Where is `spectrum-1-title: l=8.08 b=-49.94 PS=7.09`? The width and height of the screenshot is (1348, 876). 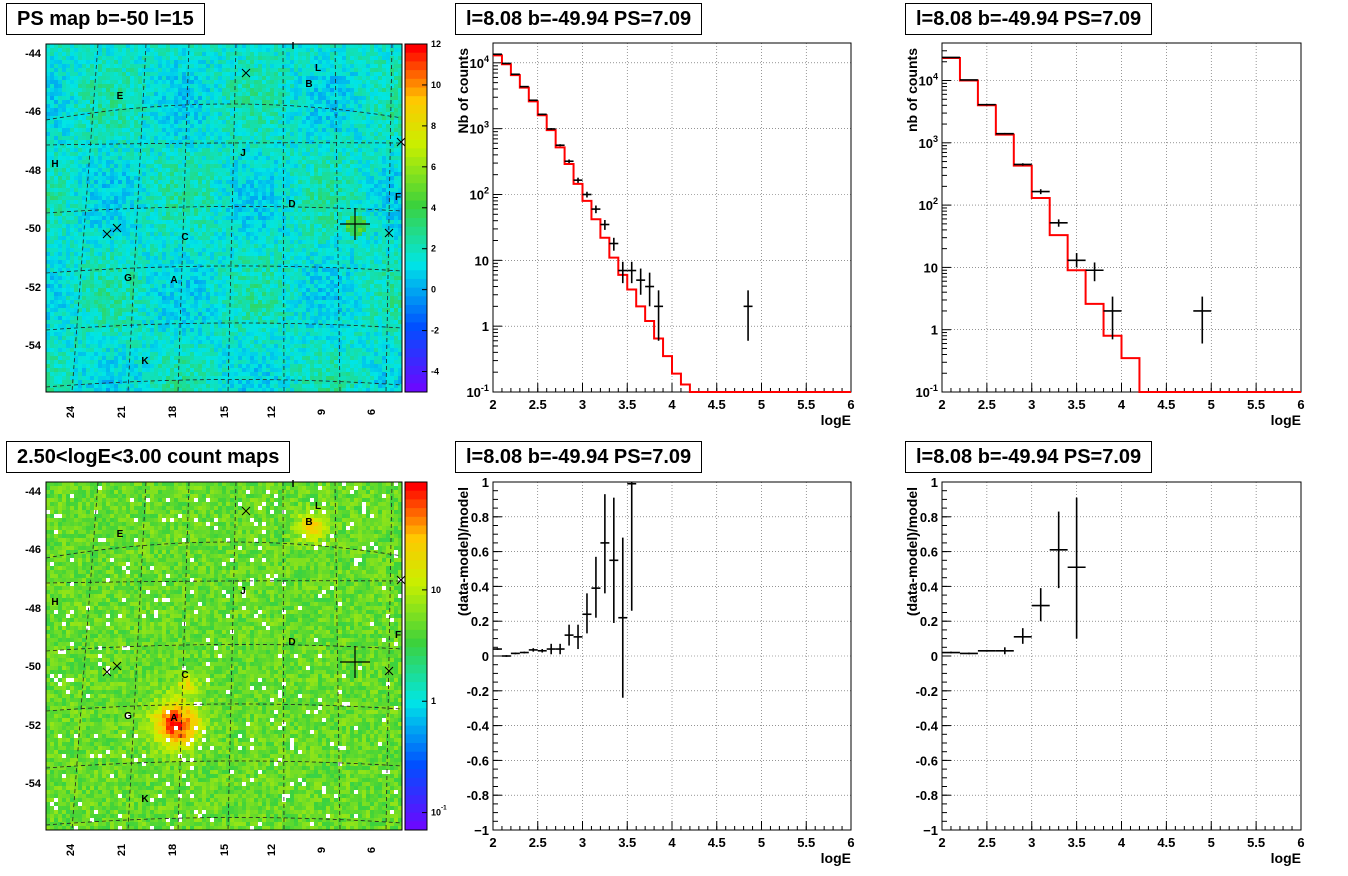
spectrum-1-title: l=8.08 b=-49.94 PS=7.09 is located at coordinates (579, 19).